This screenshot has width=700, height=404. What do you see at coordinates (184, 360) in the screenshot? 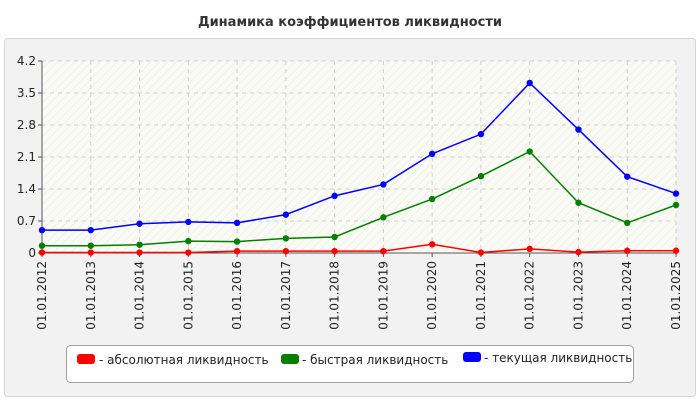
I see `legend-label-absolute: - абсолютная ликвидность` at bounding box center [184, 360].